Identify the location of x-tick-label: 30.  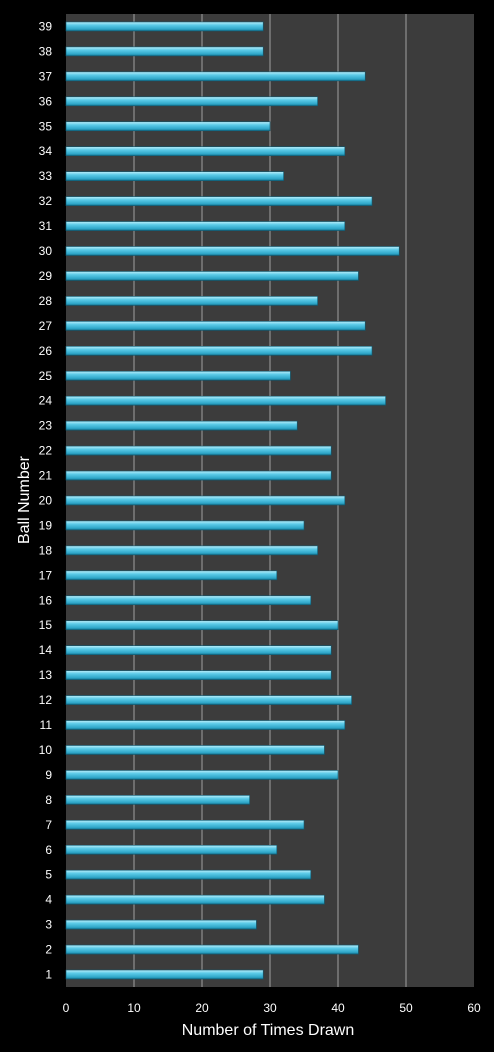
(270, 1008).